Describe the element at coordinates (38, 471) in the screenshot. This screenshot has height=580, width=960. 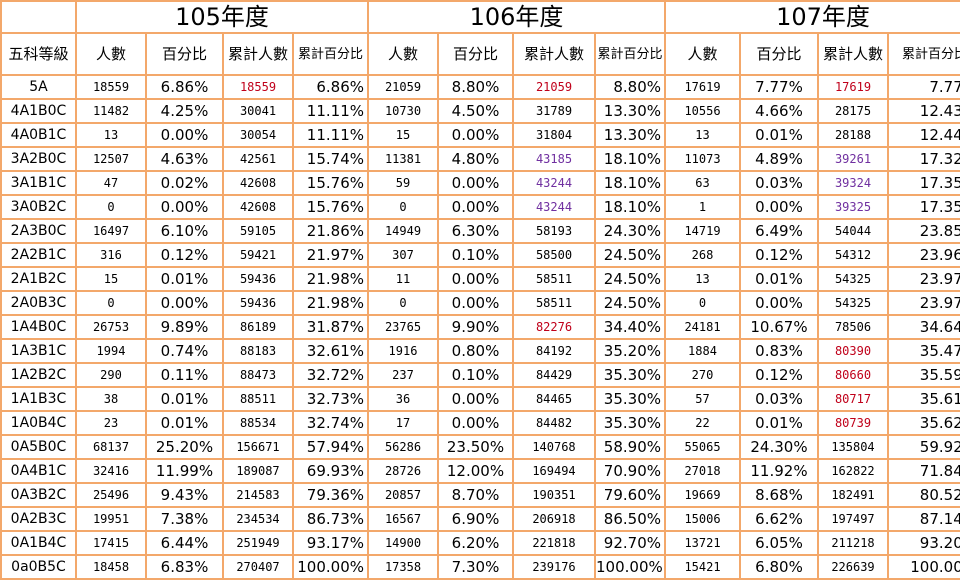
I see `grade-label: 0A4B1C` at that location.